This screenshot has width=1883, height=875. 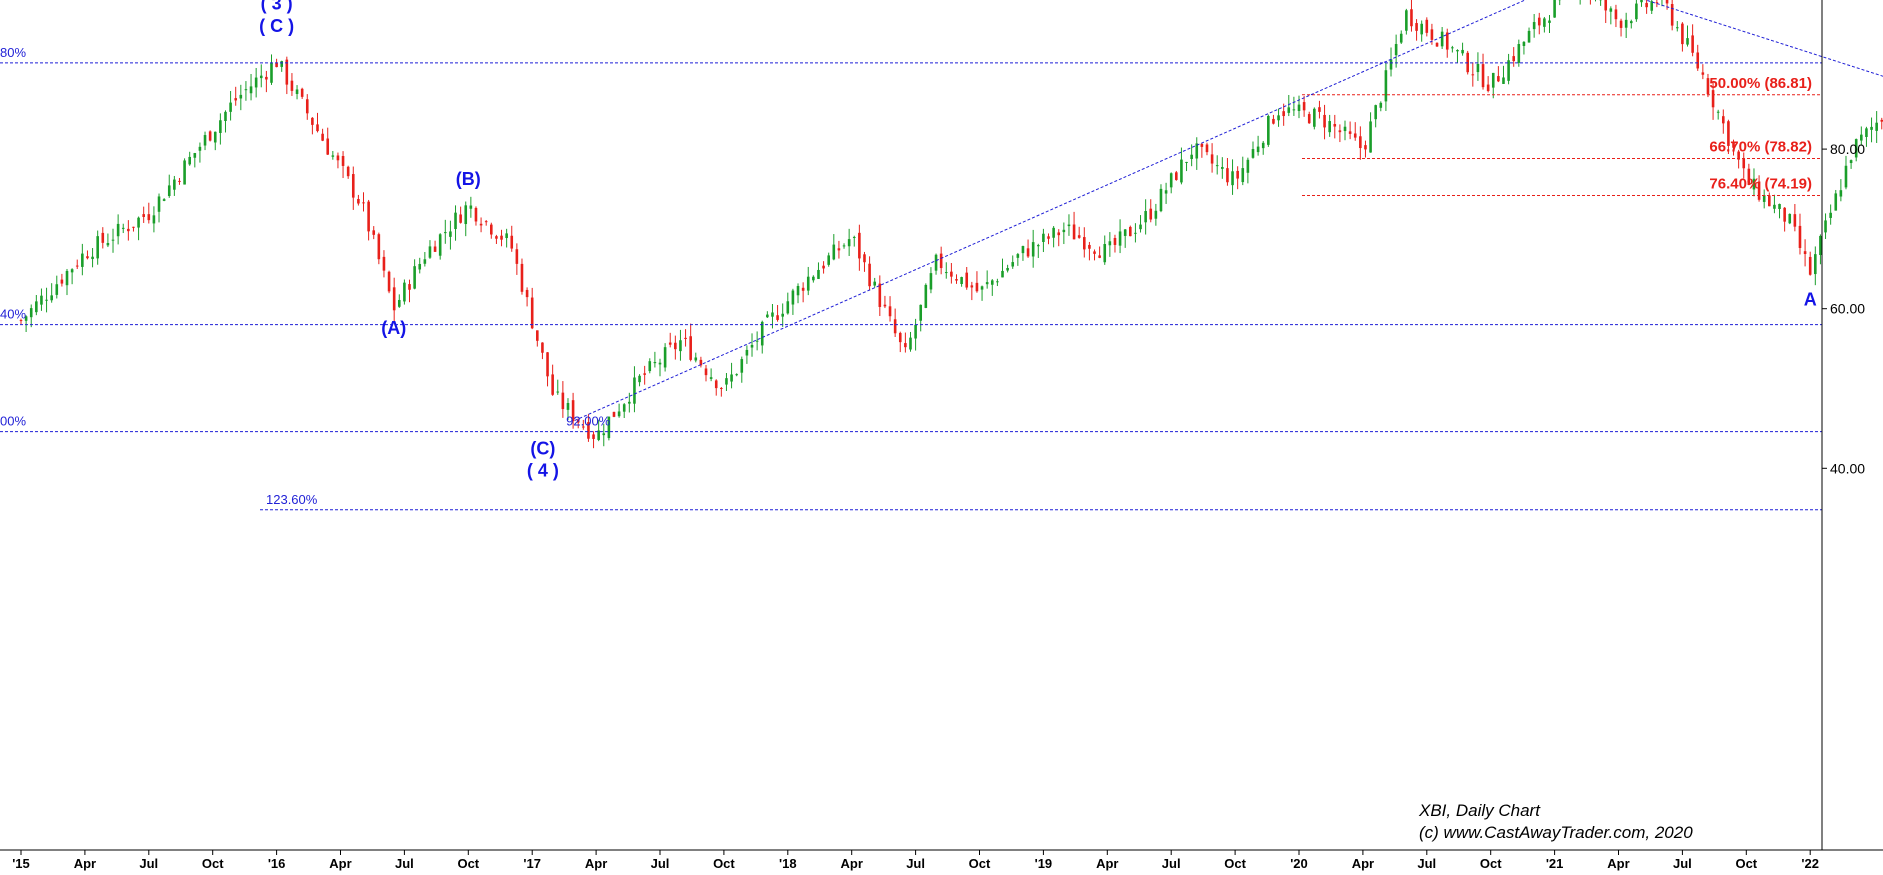 I want to click on time-axis-tick-label: '17, so click(x=532, y=863).